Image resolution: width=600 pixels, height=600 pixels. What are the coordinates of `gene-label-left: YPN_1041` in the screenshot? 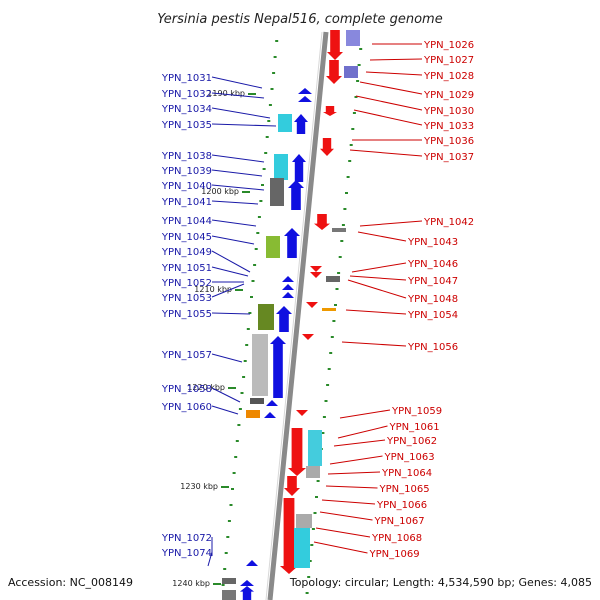 It's located at (186, 202).